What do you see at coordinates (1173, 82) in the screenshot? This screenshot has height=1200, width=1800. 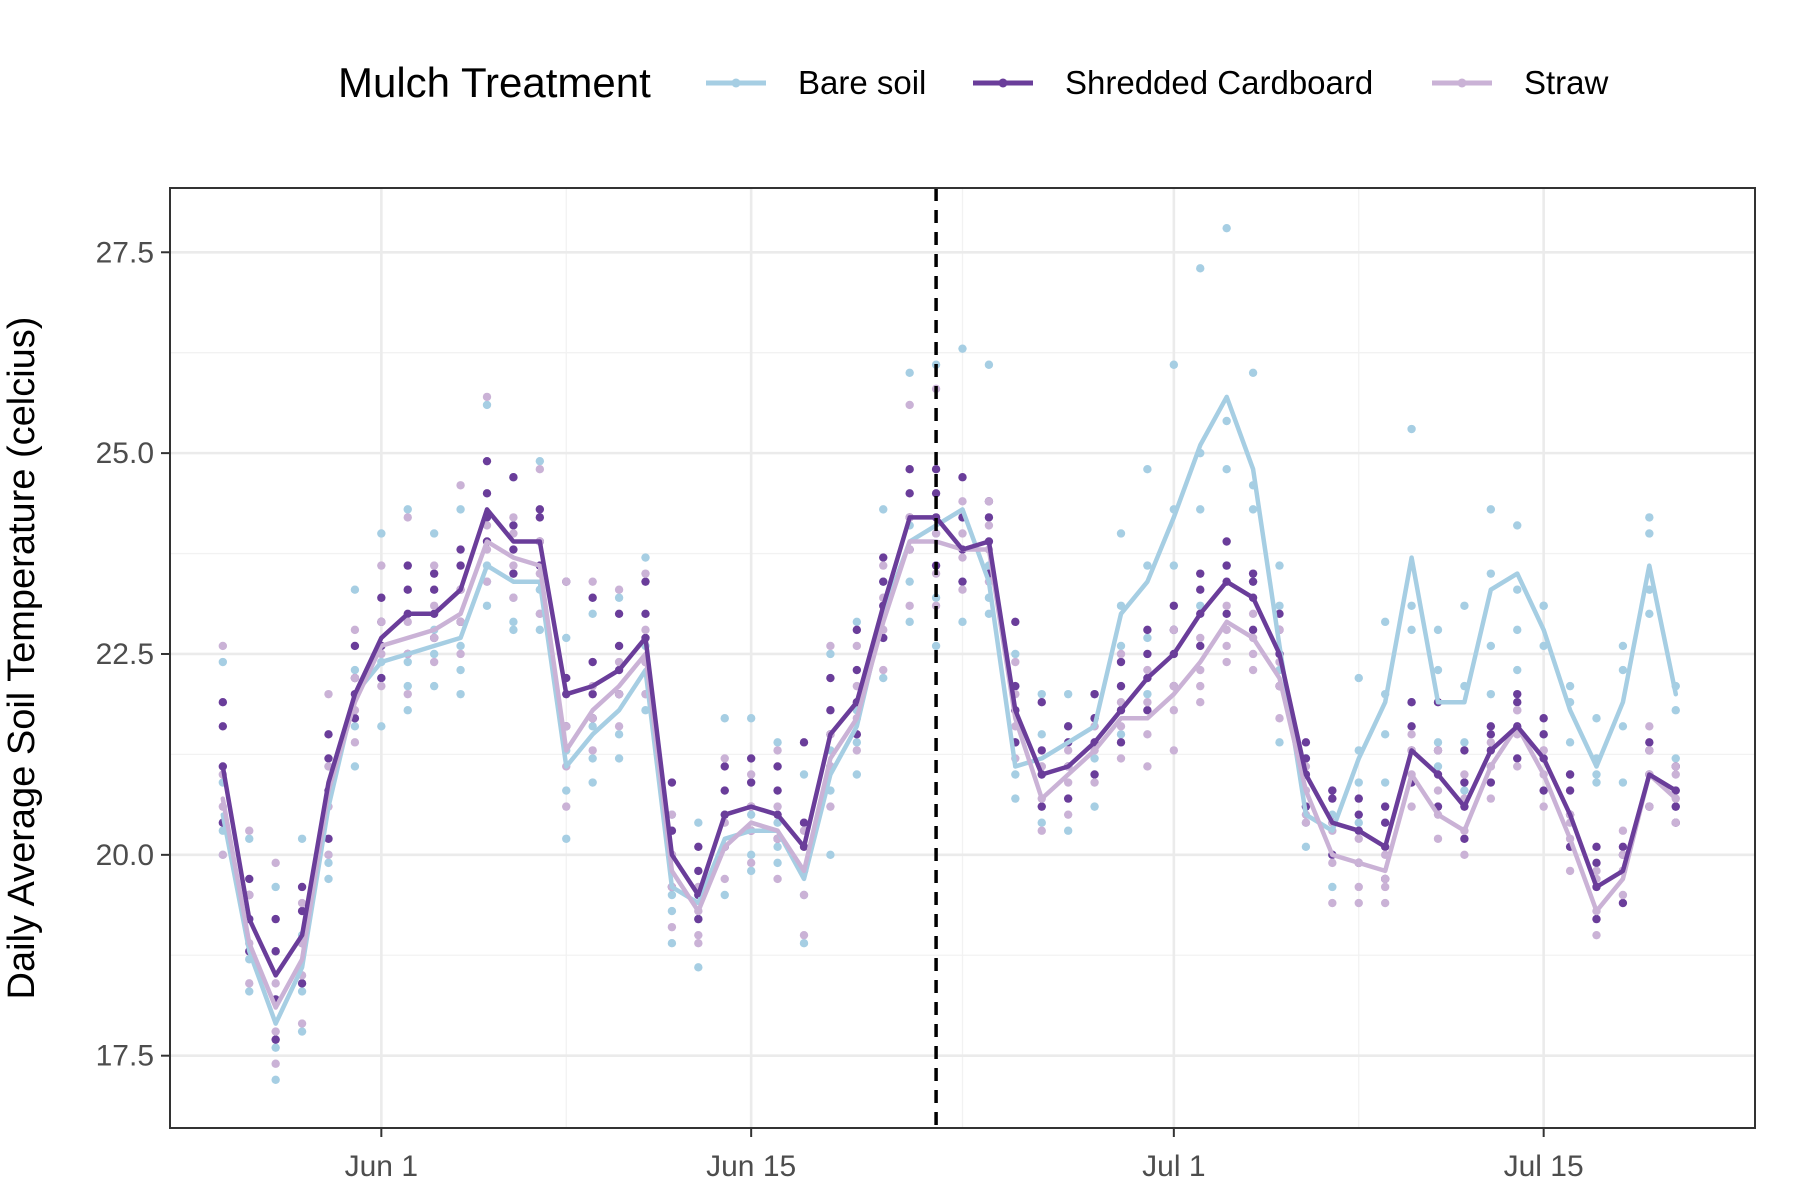 I see `legend-item-shredded-cardboard: Shredded Cardboard` at bounding box center [1173, 82].